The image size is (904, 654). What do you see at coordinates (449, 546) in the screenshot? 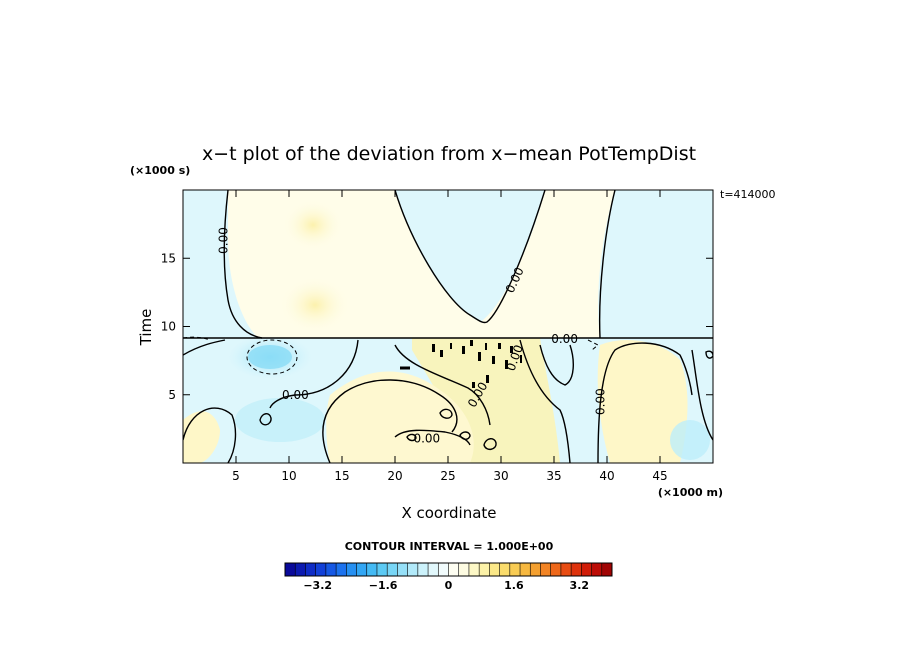
I see `contour-interval-label: CONTOUR INTERVAL = 1.000E+00` at bounding box center [449, 546].